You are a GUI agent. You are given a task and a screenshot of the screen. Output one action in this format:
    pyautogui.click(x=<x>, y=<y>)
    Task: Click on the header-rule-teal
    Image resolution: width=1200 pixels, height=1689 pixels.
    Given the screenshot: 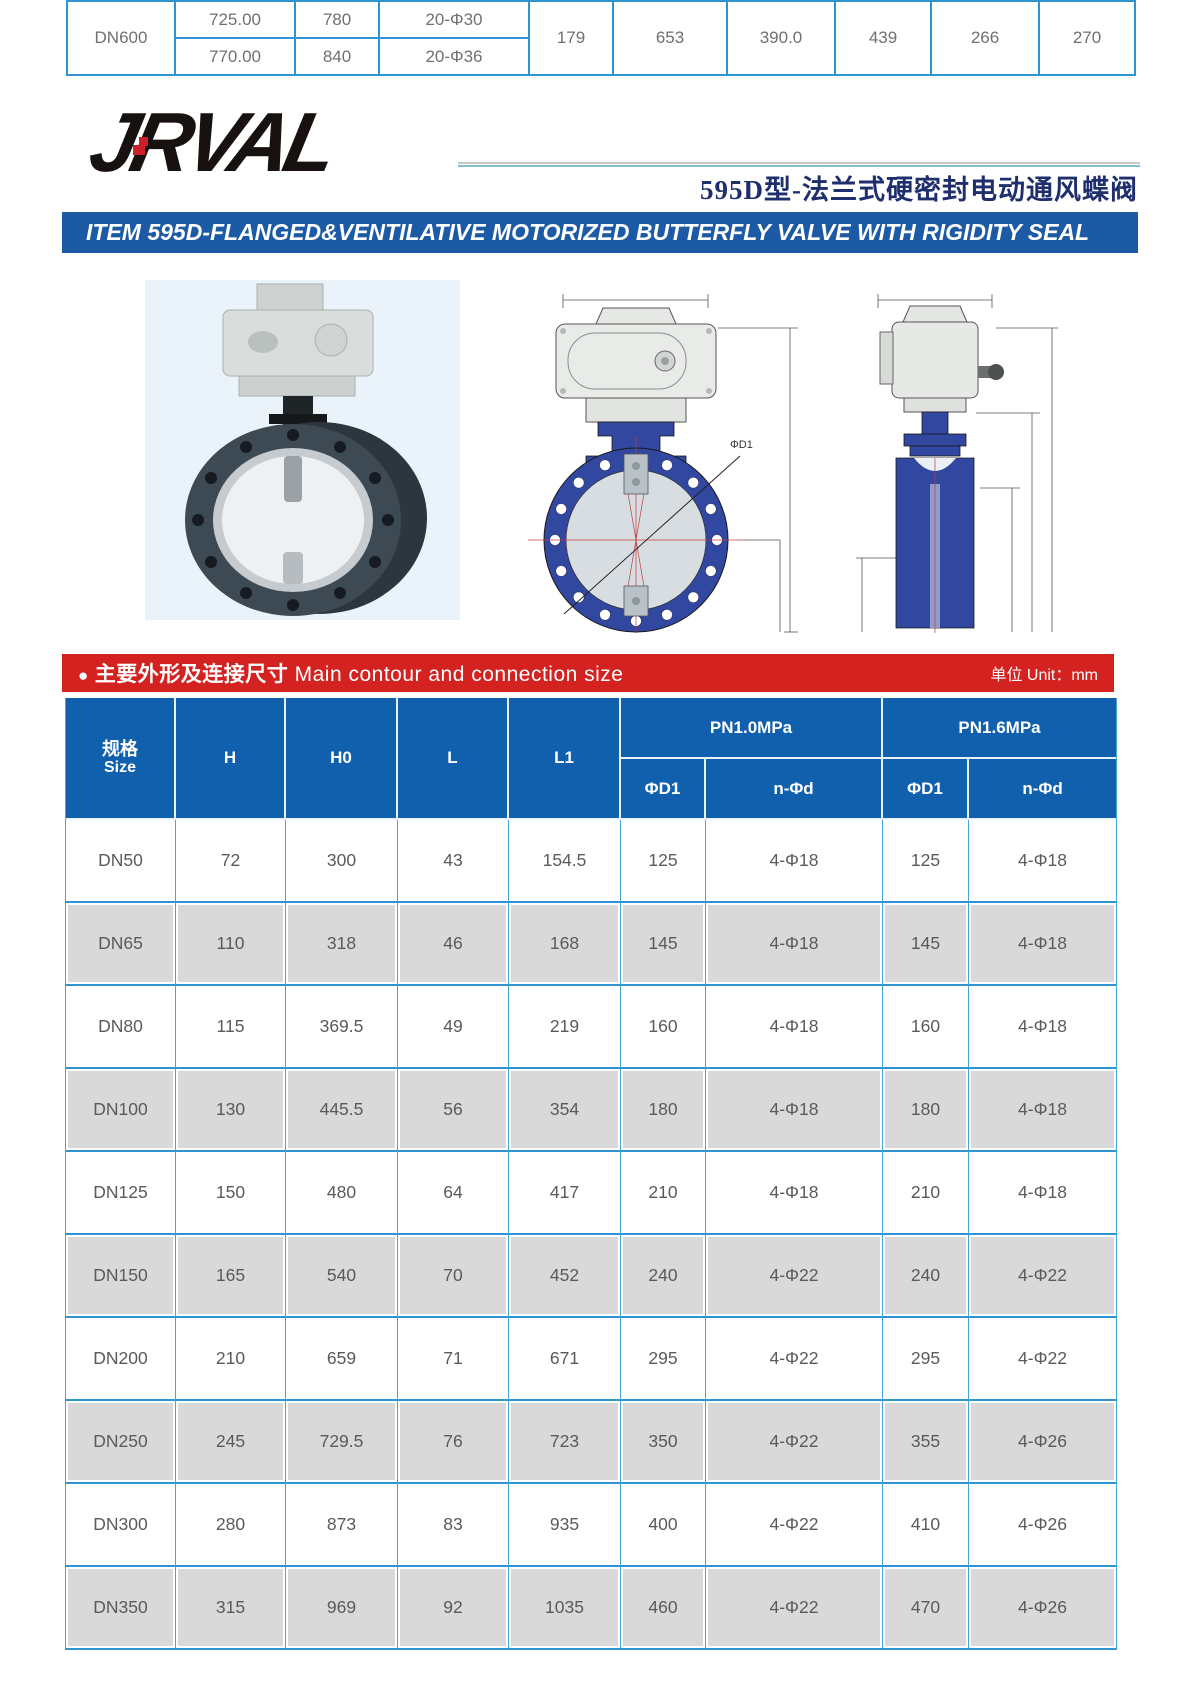 What is the action you would take?
    pyautogui.click(x=799, y=166)
    